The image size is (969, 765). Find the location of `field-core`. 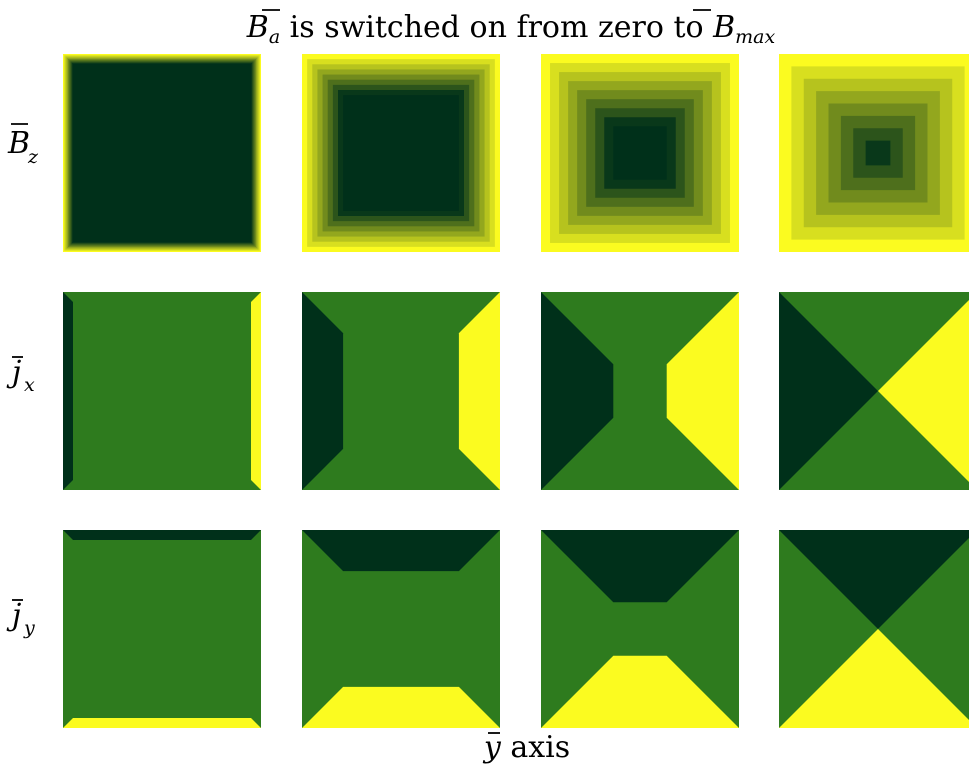

field-core is located at coordinates (162, 153).